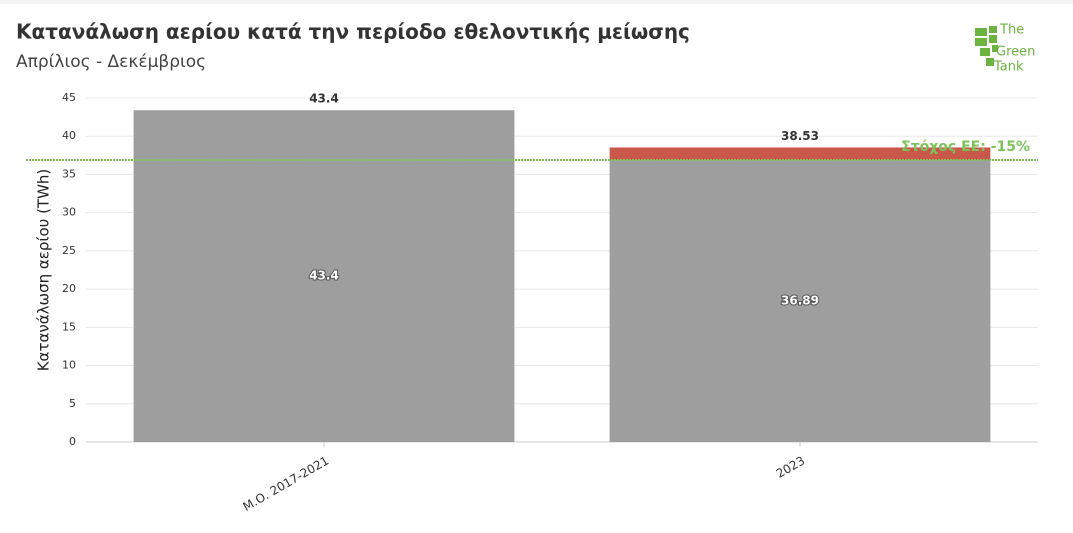 The height and width of the screenshot is (533, 1073). Describe the element at coordinates (800, 136) in the screenshot. I see `total-label: 38.53` at that location.